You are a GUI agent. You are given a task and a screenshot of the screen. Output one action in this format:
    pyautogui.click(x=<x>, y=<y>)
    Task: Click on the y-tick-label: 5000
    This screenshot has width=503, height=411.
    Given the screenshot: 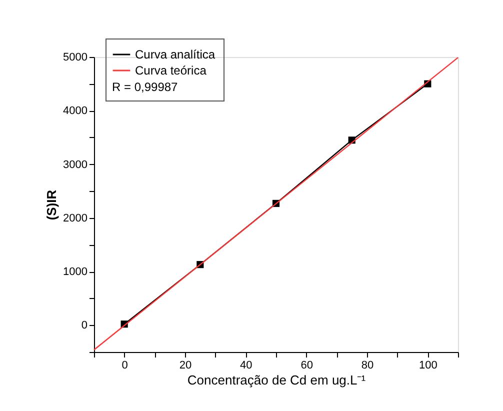 What is the action you would take?
    pyautogui.click(x=75, y=58)
    